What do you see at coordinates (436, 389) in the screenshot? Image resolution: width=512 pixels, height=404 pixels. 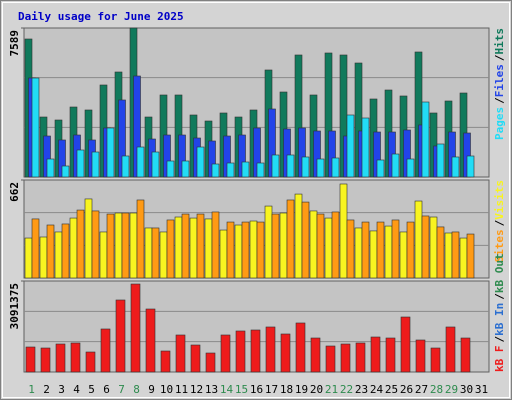 I see `x-tick-label: 28` at bounding box center [436, 389].